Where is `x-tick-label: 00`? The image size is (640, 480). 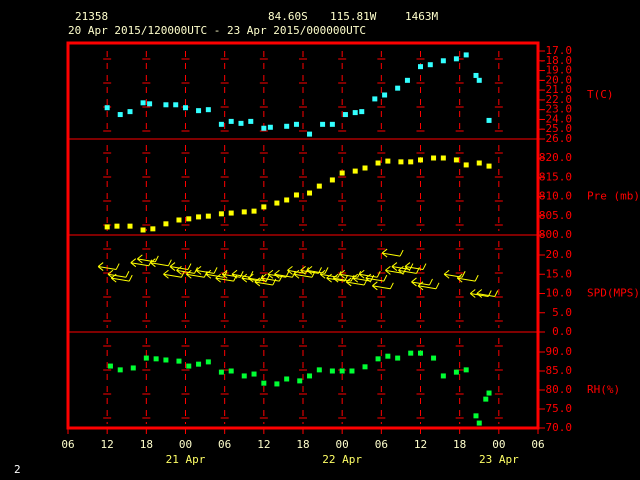
x-tick-label: 00 is located at coordinates (342, 444).